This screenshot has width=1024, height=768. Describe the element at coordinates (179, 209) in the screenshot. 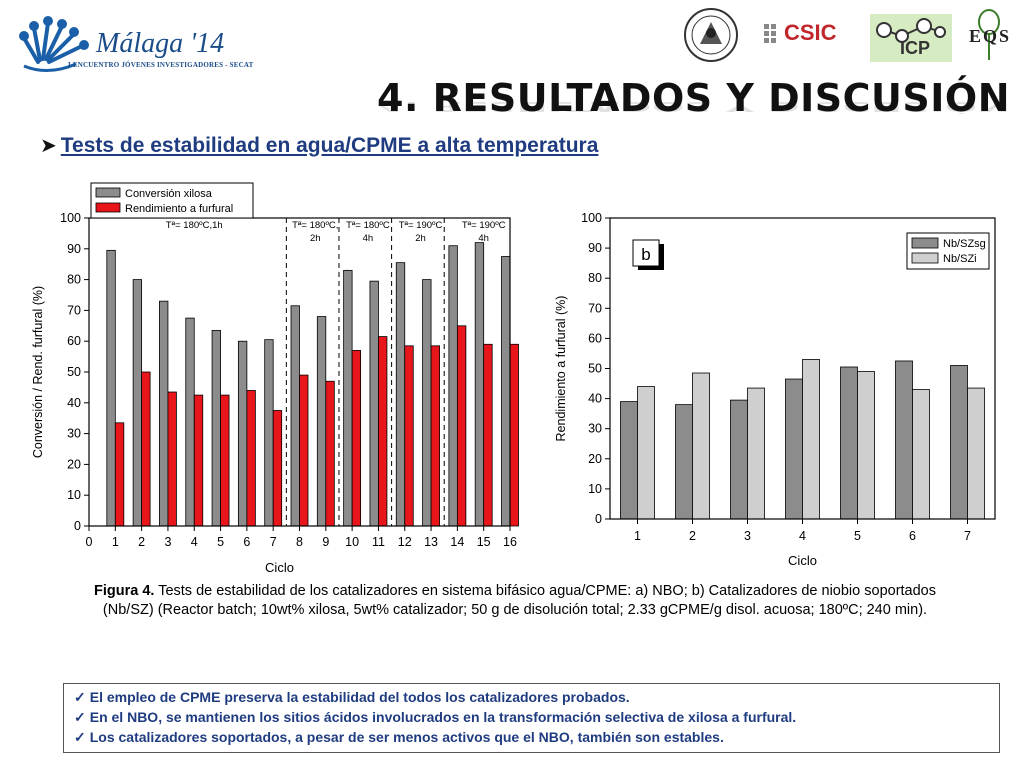

I see `legend-label: Rendimiento a furfural` at that location.